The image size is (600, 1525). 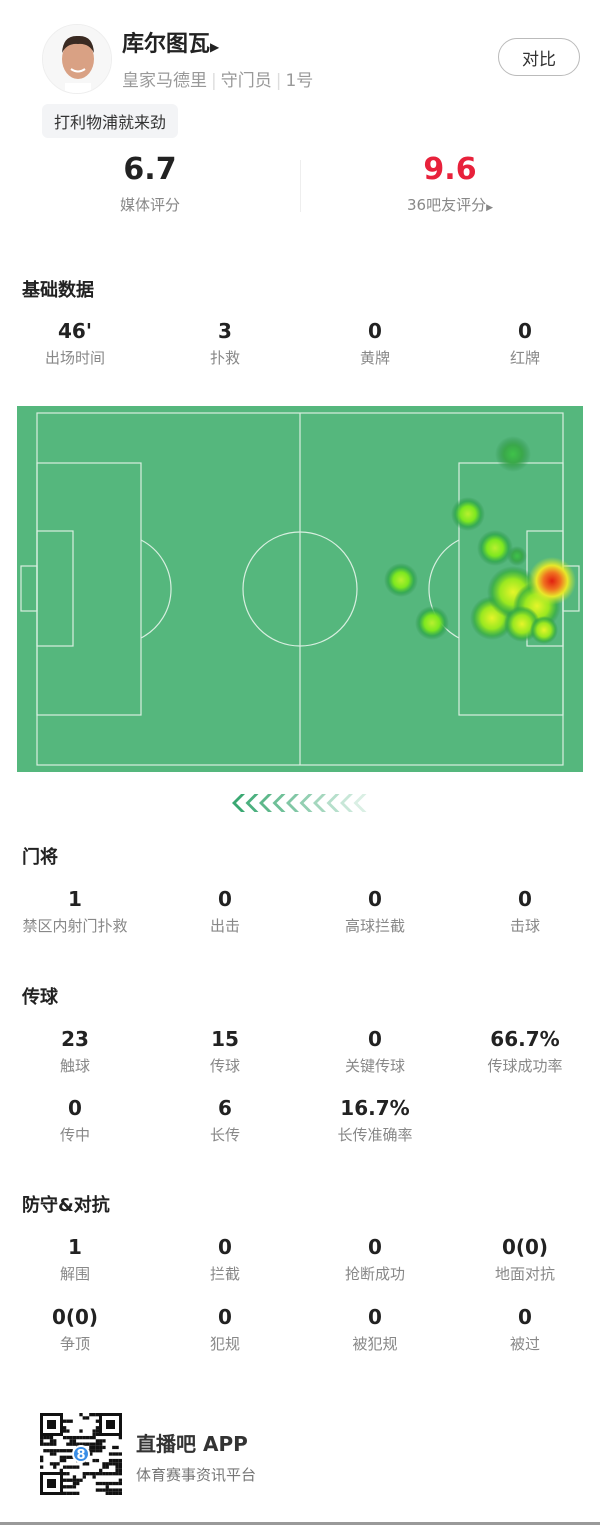 I want to click on triangle-right-icon: ▶, so click(x=215, y=47).